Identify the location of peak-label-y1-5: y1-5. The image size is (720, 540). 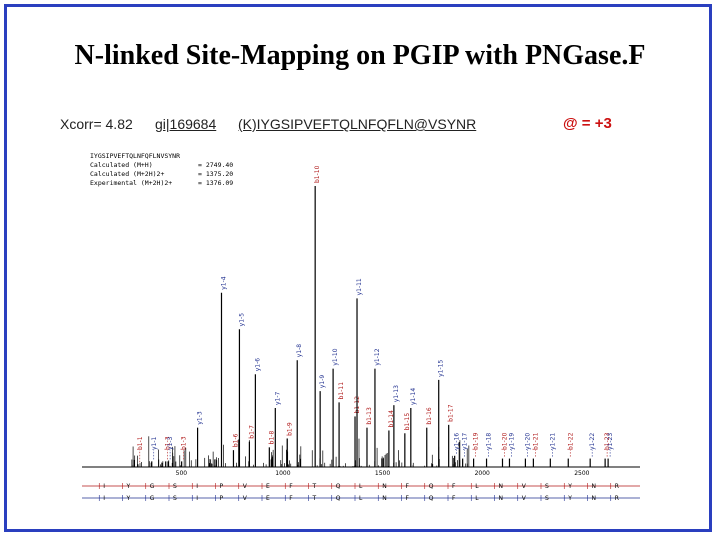
(241, 320).